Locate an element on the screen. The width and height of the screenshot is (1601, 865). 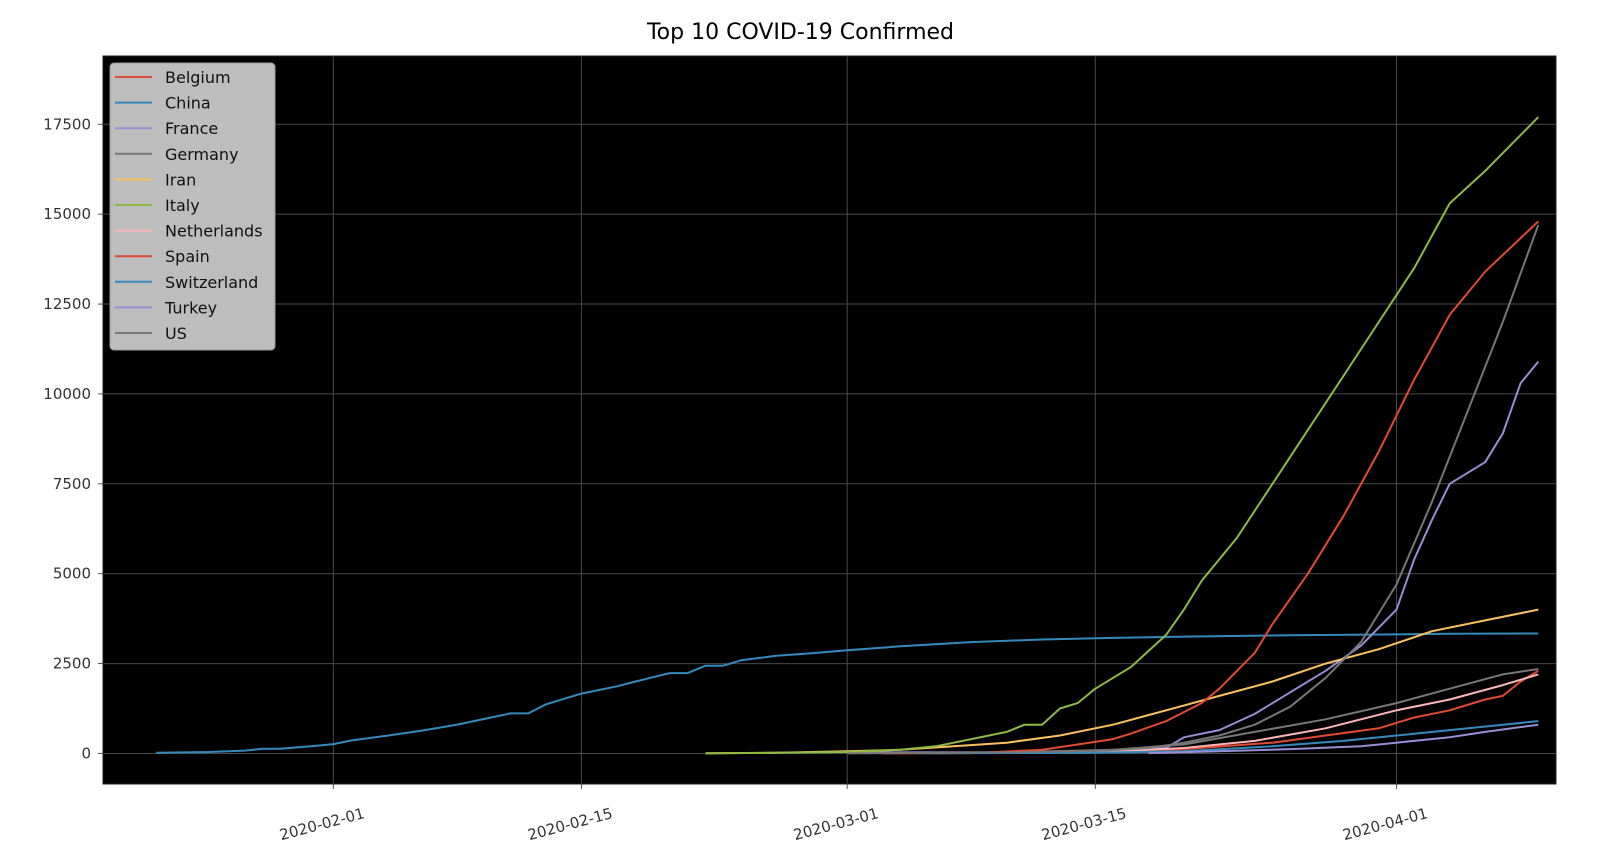
y-tick-label: 5000 is located at coordinates (72, 574).